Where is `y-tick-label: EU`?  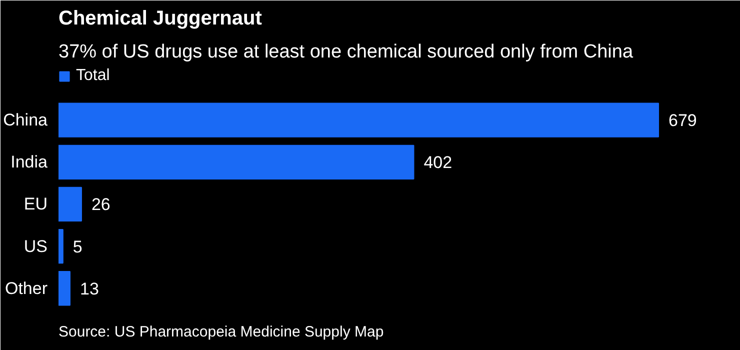
y-tick-label: EU is located at coordinates (36, 204).